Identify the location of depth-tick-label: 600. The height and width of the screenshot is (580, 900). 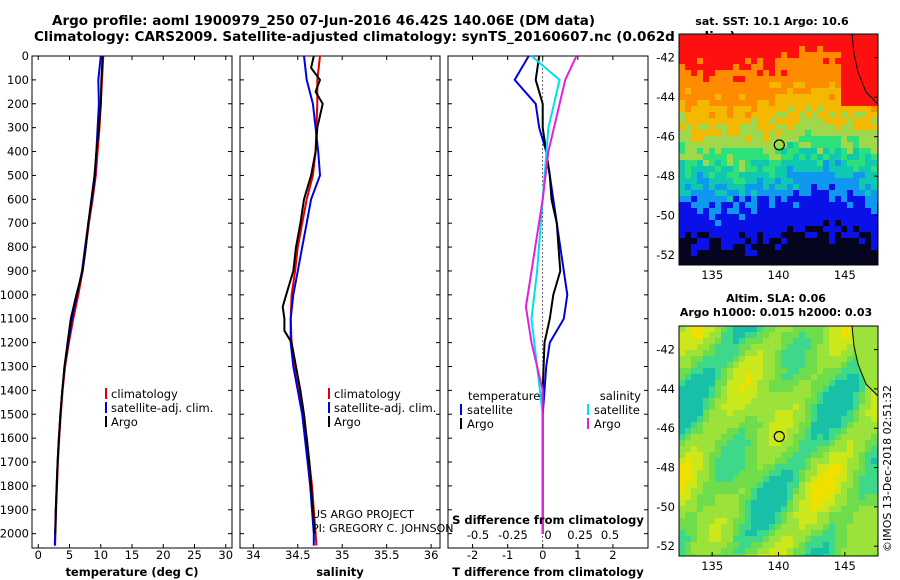
(18, 199).